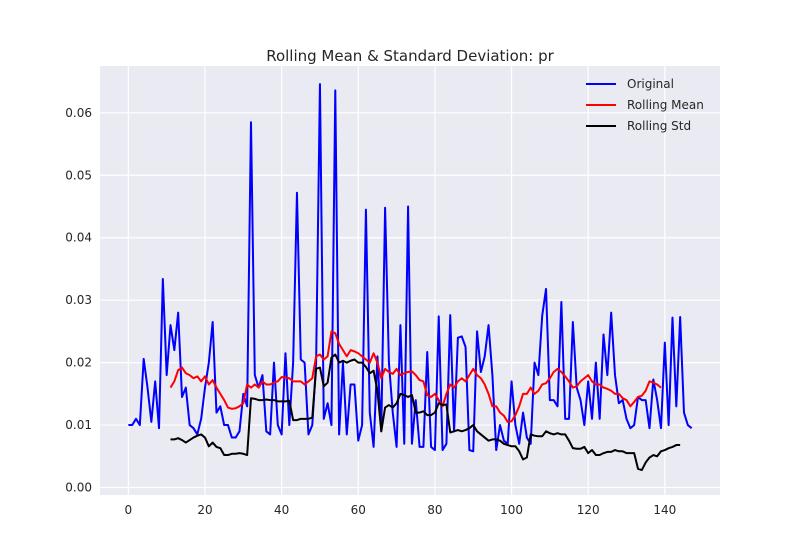 This screenshot has width=800, height=550. What do you see at coordinates (129, 510) in the screenshot?
I see `x-tick-label: 0` at bounding box center [129, 510].